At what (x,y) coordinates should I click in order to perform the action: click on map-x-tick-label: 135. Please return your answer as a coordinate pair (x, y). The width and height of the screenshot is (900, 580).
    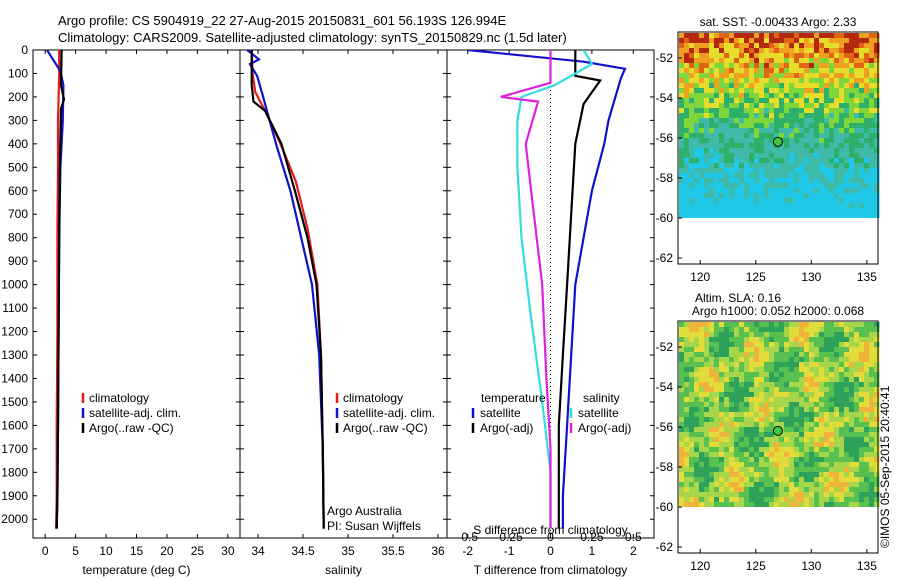
    Looking at the image, I should click on (867, 277).